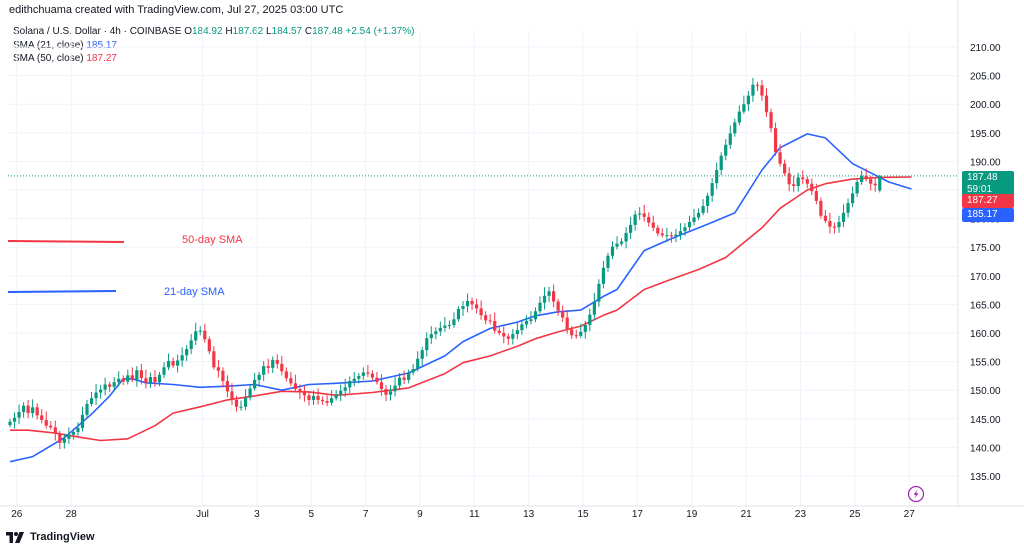  What do you see at coordinates (985, 162) in the screenshot?
I see `y-tick-label: 190.00` at bounding box center [985, 162].